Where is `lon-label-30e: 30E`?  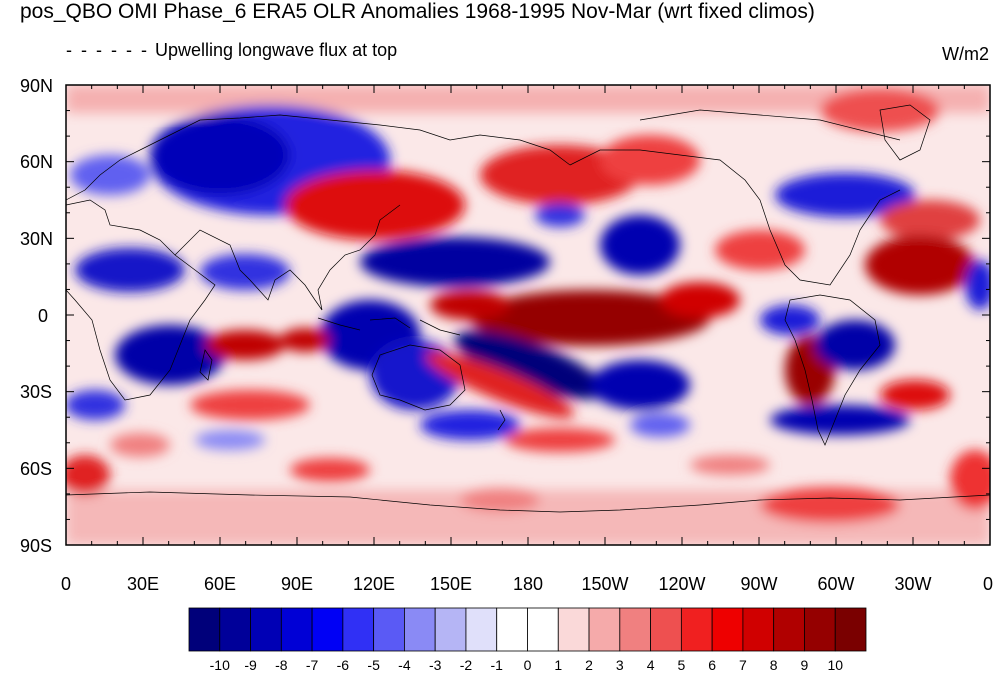 lon-label-30e: 30E is located at coordinates (143, 584).